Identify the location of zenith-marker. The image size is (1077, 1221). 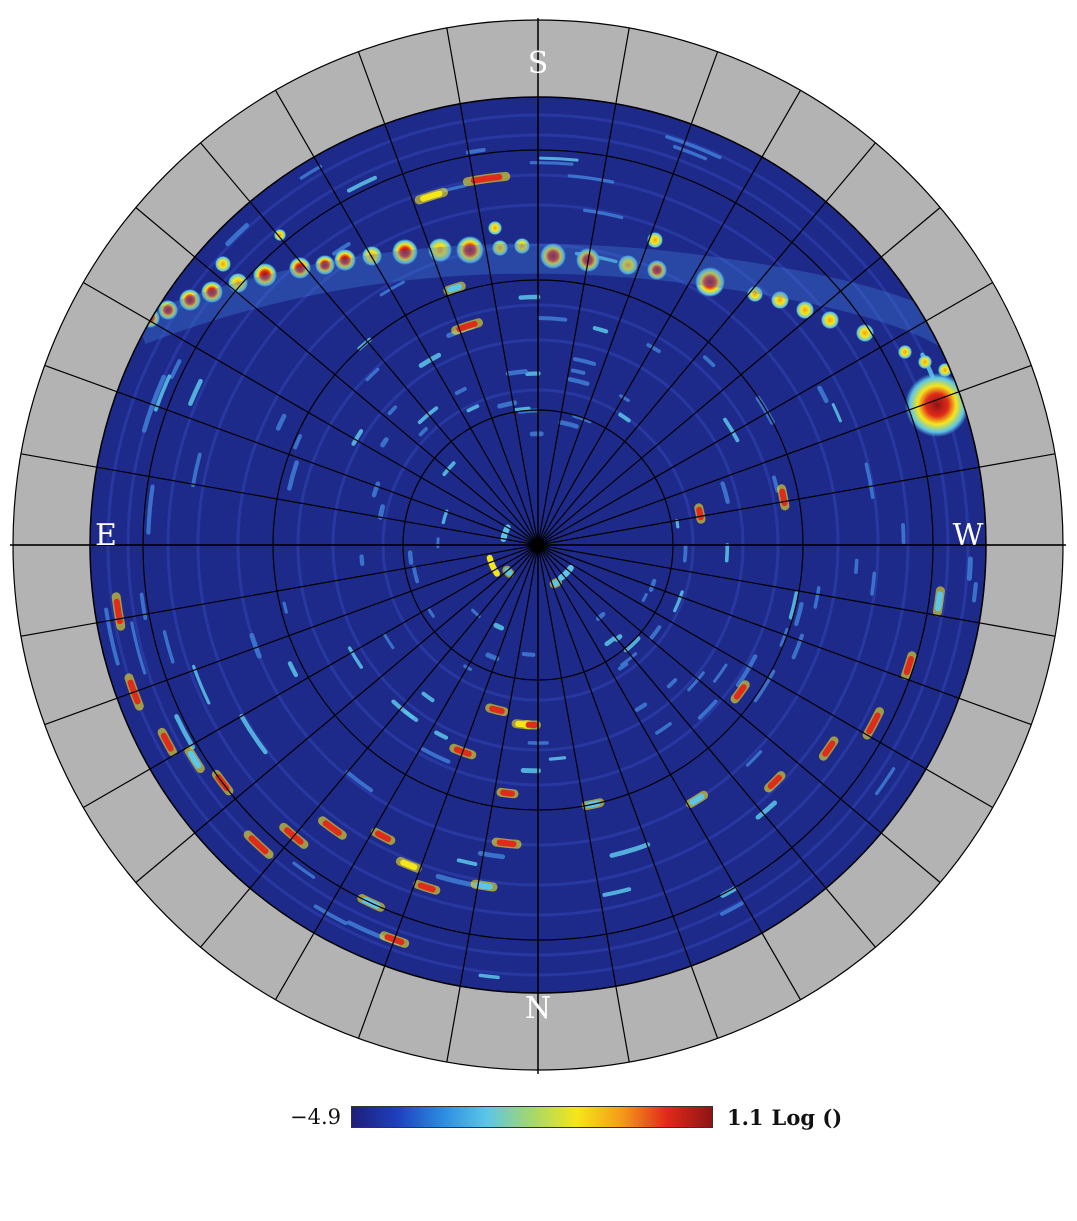
(538, 545).